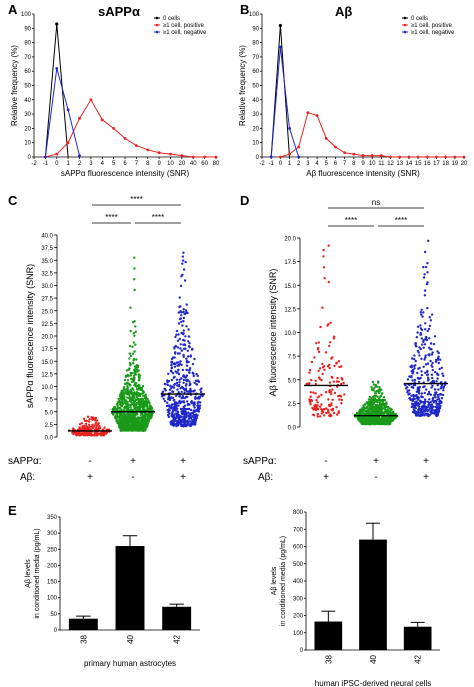 Image resolution: width=474 pixels, height=687 pixels. I want to click on significance-label: ****, so click(158, 217).